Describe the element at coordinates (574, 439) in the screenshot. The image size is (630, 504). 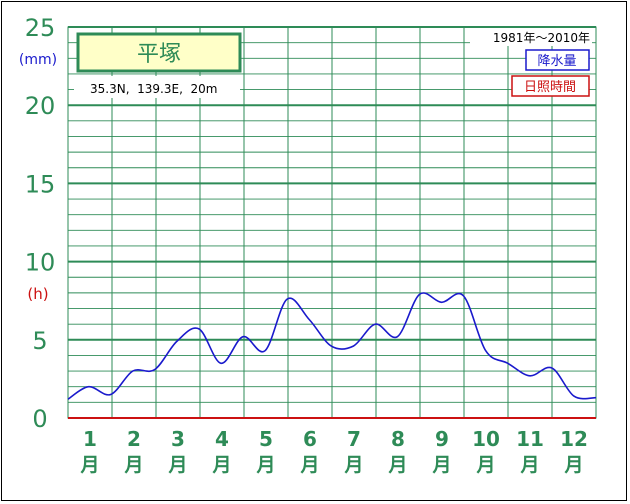
I see `x-tick-label: 12` at that location.